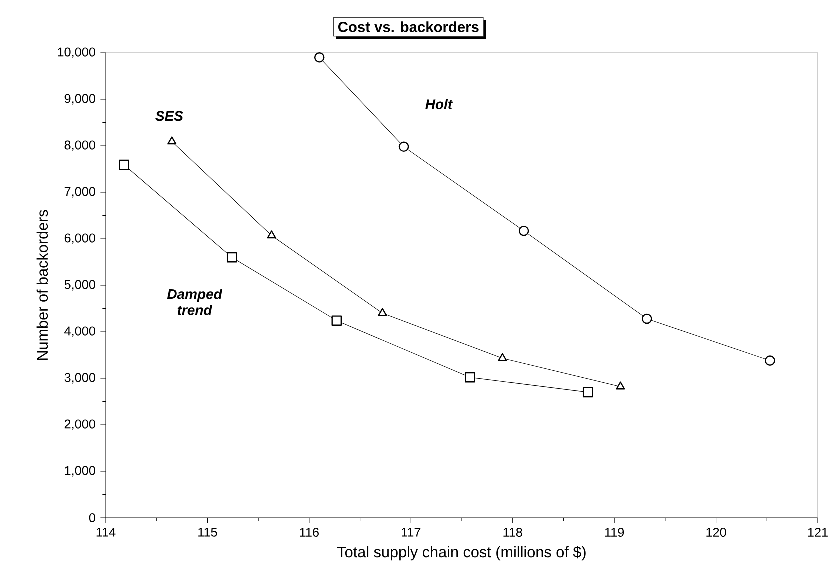 Image resolution: width=831 pixels, height=584 pixels. I want to click on x-tick-label: 117, so click(411, 532).